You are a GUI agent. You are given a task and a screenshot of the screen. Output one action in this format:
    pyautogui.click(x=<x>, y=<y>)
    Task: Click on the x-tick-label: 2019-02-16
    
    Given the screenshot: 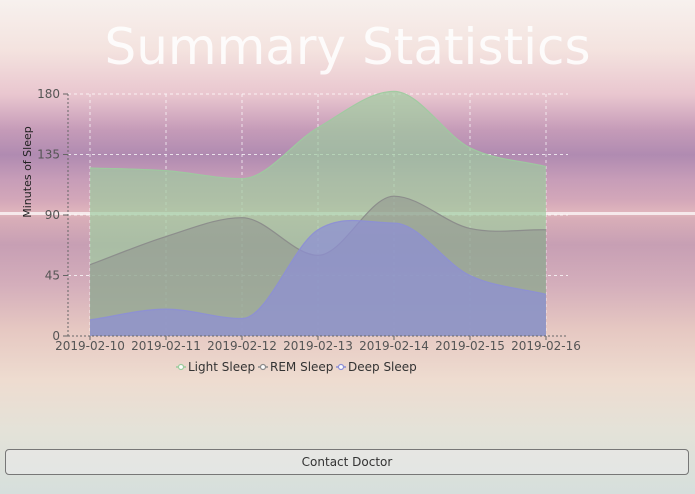 What is the action you would take?
    pyautogui.click(x=546, y=346)
    